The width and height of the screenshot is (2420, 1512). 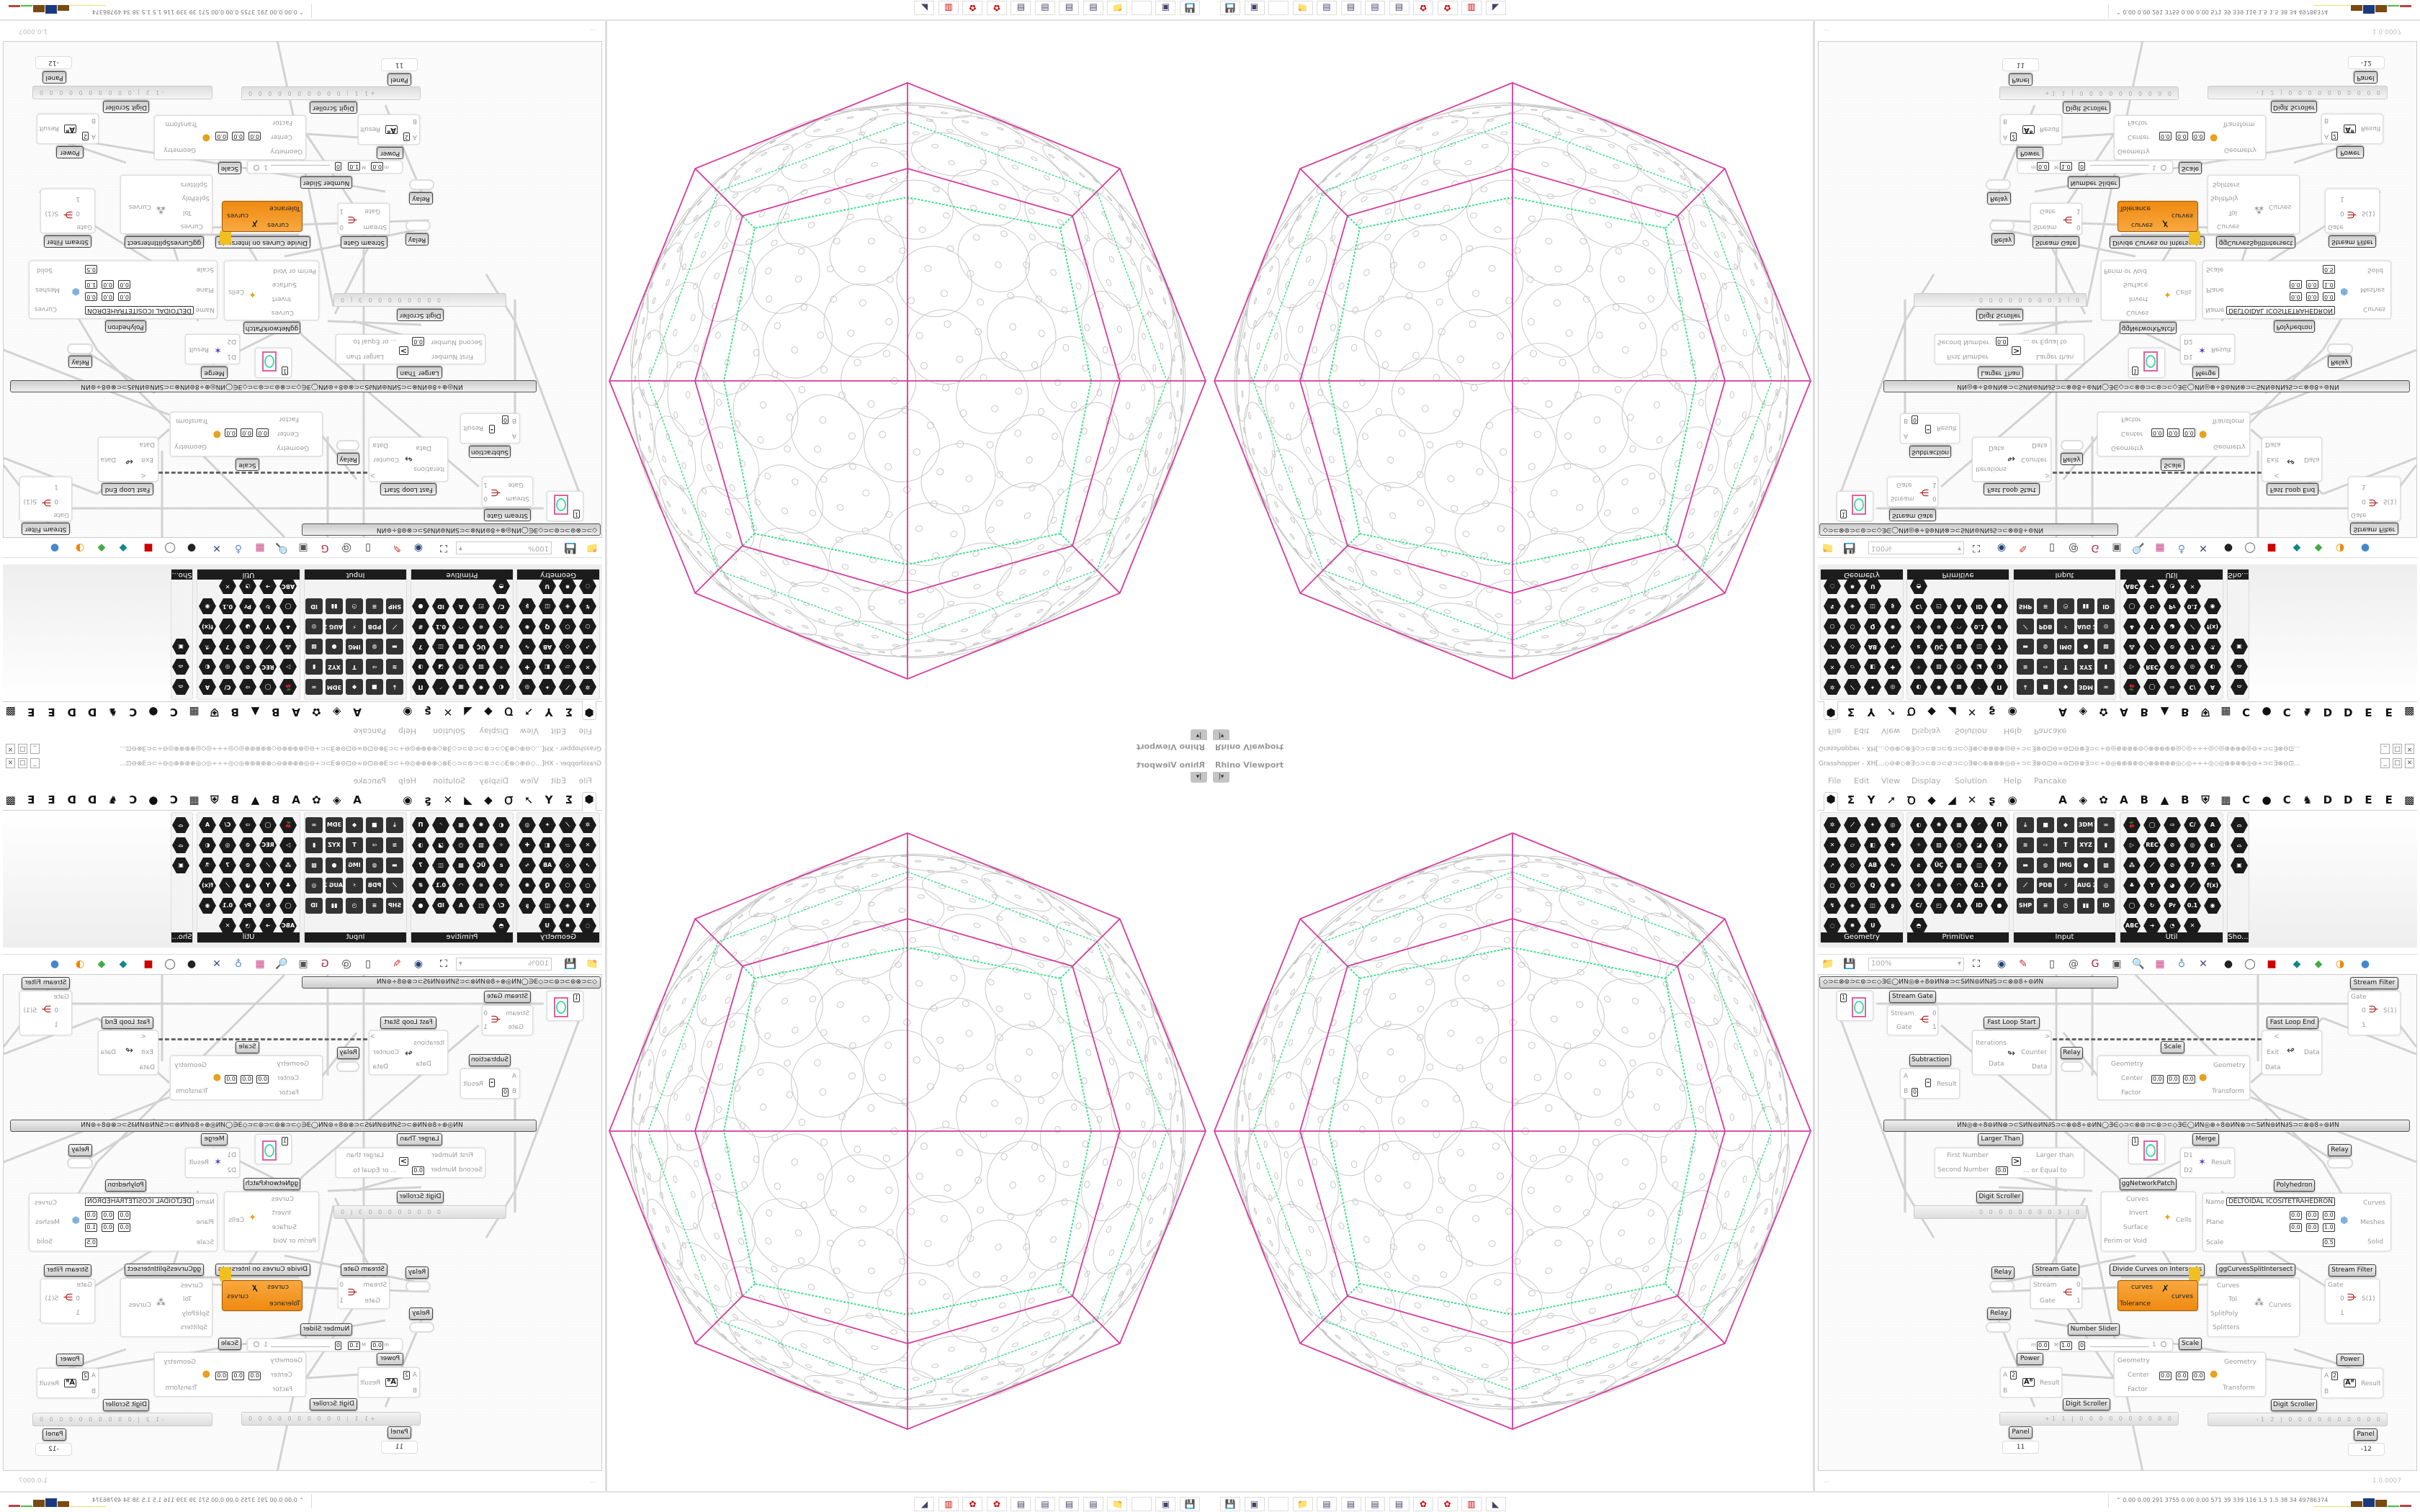 I want to click on orange-sphere-icon: ◑, so click(x=2340, y=548).